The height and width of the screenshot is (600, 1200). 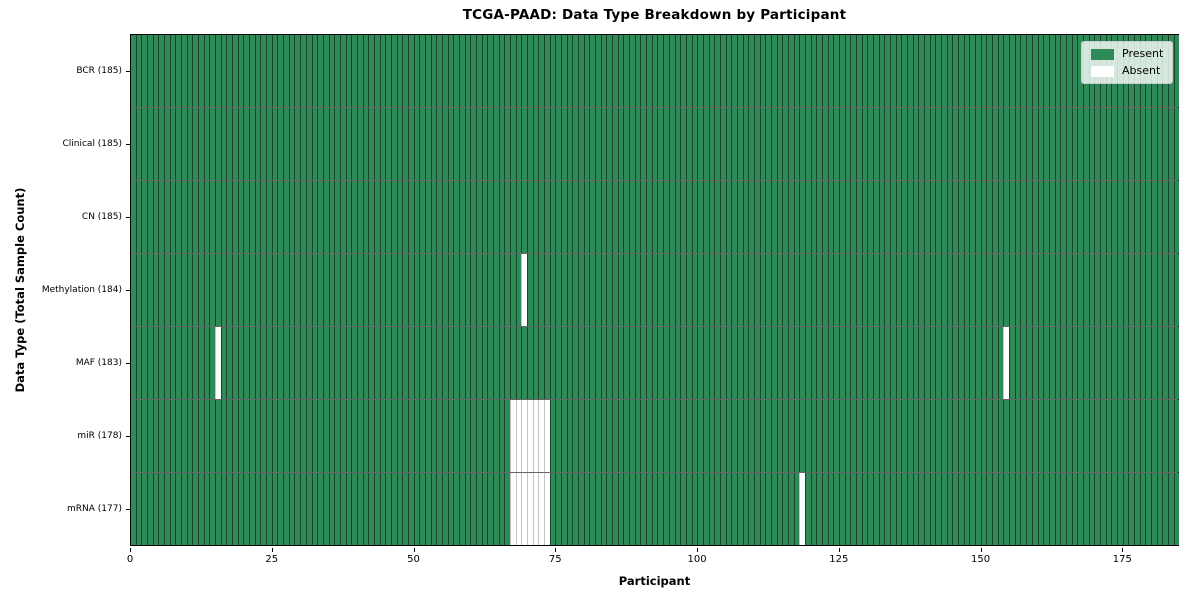 I want to click on legend-item: Absent, so click(x=1127, y=70).